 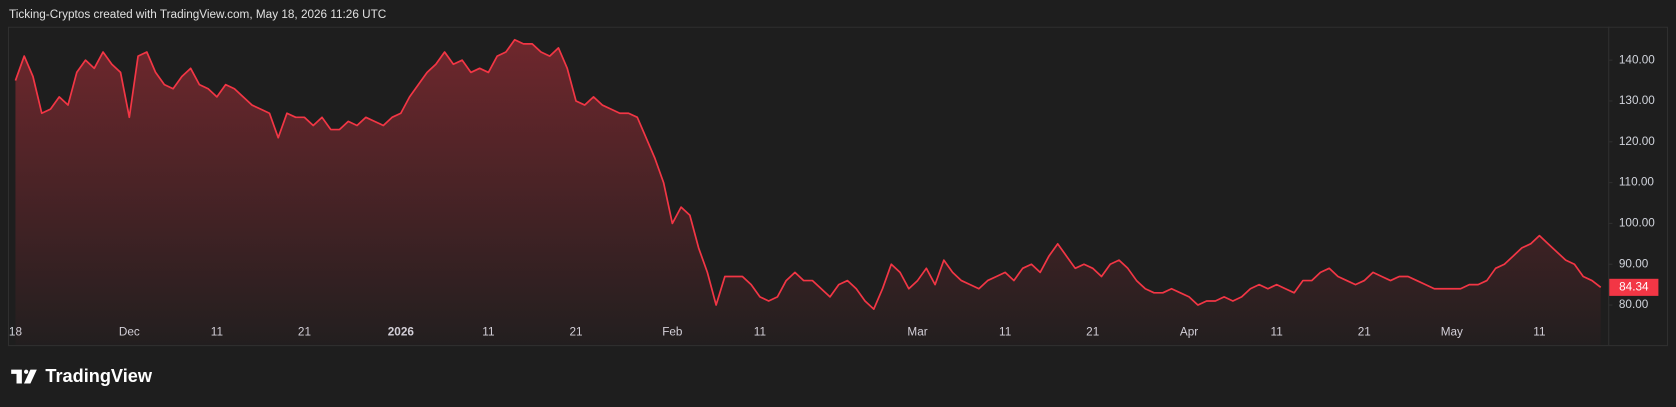 I want to click on y-tick-label: 80.00, so click(x=1634, y=304).